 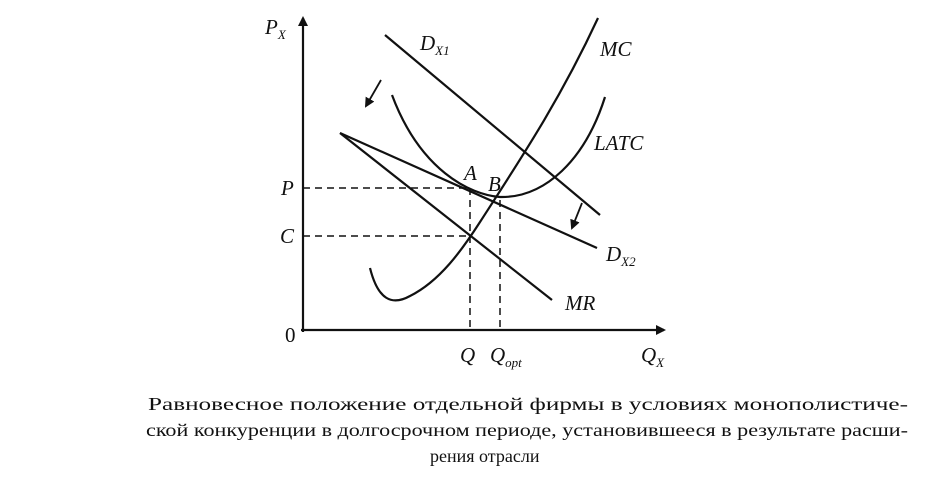 I want to click on mc-label: MC, so click(x=615, y=49).